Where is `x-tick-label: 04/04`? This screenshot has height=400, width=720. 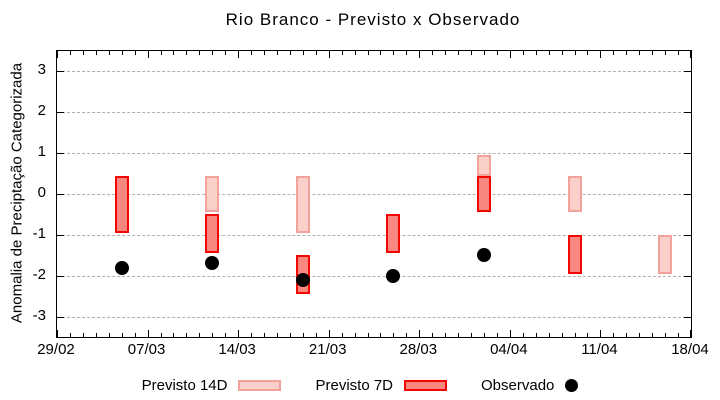 x-tick-label: 04/04 is located at coordinates (509, 349).